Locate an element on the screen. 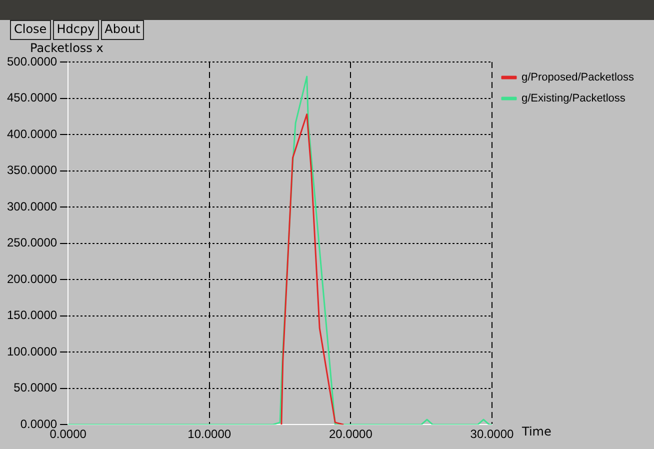 This screenshot has width=654, height=449. y-tick-label: 150.0000 is located at coordinates (32, 315).